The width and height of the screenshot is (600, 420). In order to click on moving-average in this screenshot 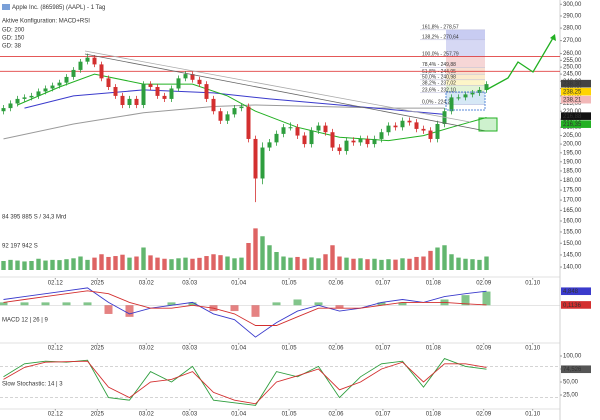, I will do `click(252, 107)`.